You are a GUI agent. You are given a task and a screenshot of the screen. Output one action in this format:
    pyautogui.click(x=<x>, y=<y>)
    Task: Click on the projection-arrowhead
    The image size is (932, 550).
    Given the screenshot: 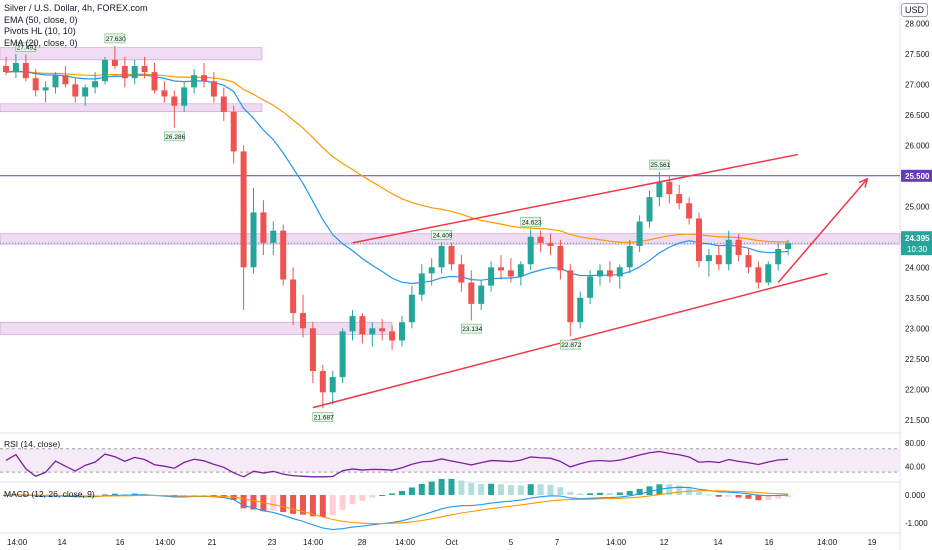 What is the action you would take?
    pyautogui.click(x=863, y=182)
    